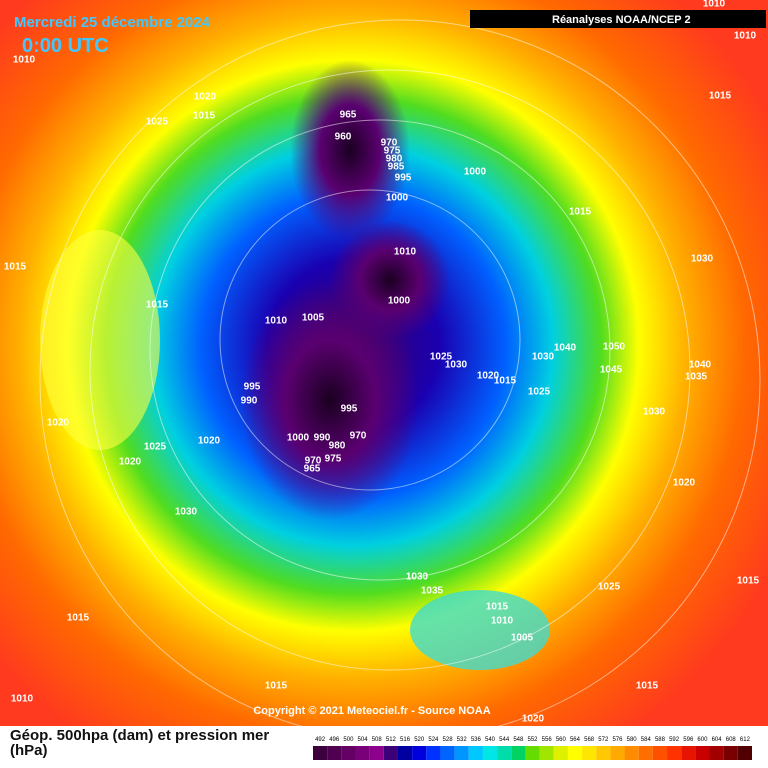 This screenshot has width=768, height=768. I want to click on scale-label: 600, so click(702, 740).